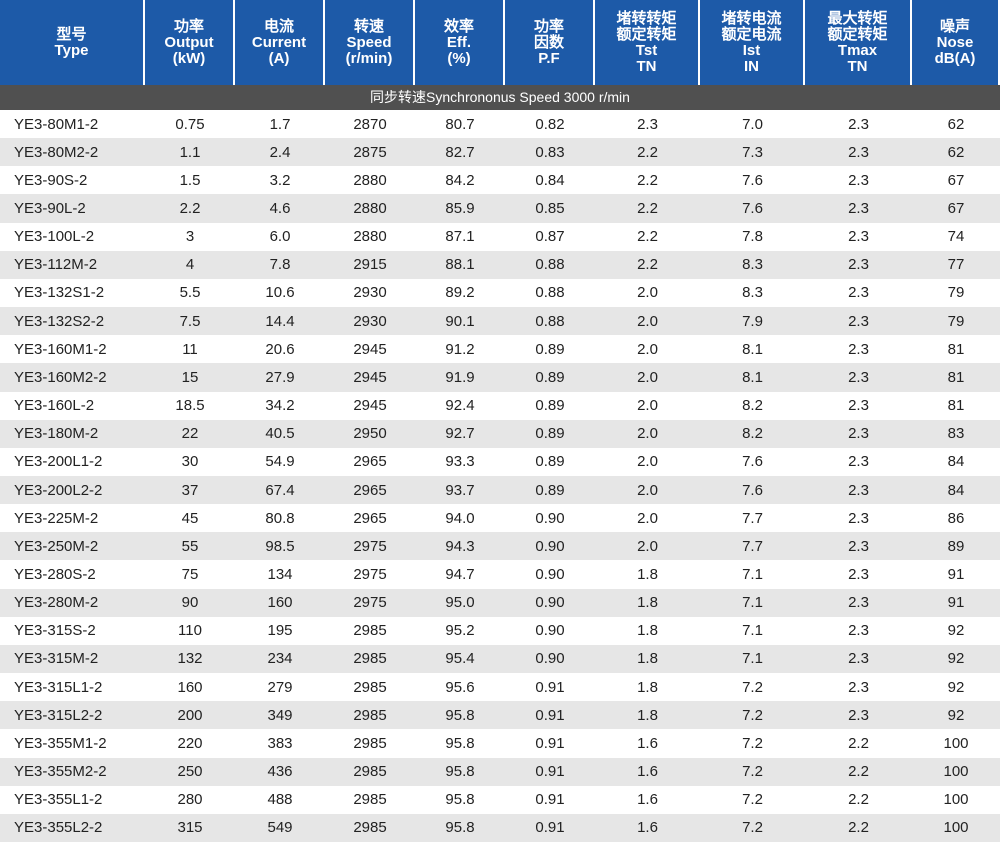 The image size is (1000, 842). What do you see at coordinates (370, 490) in the screenshot?
I see `table-cell: 2965` at bounding box center [370, 490].